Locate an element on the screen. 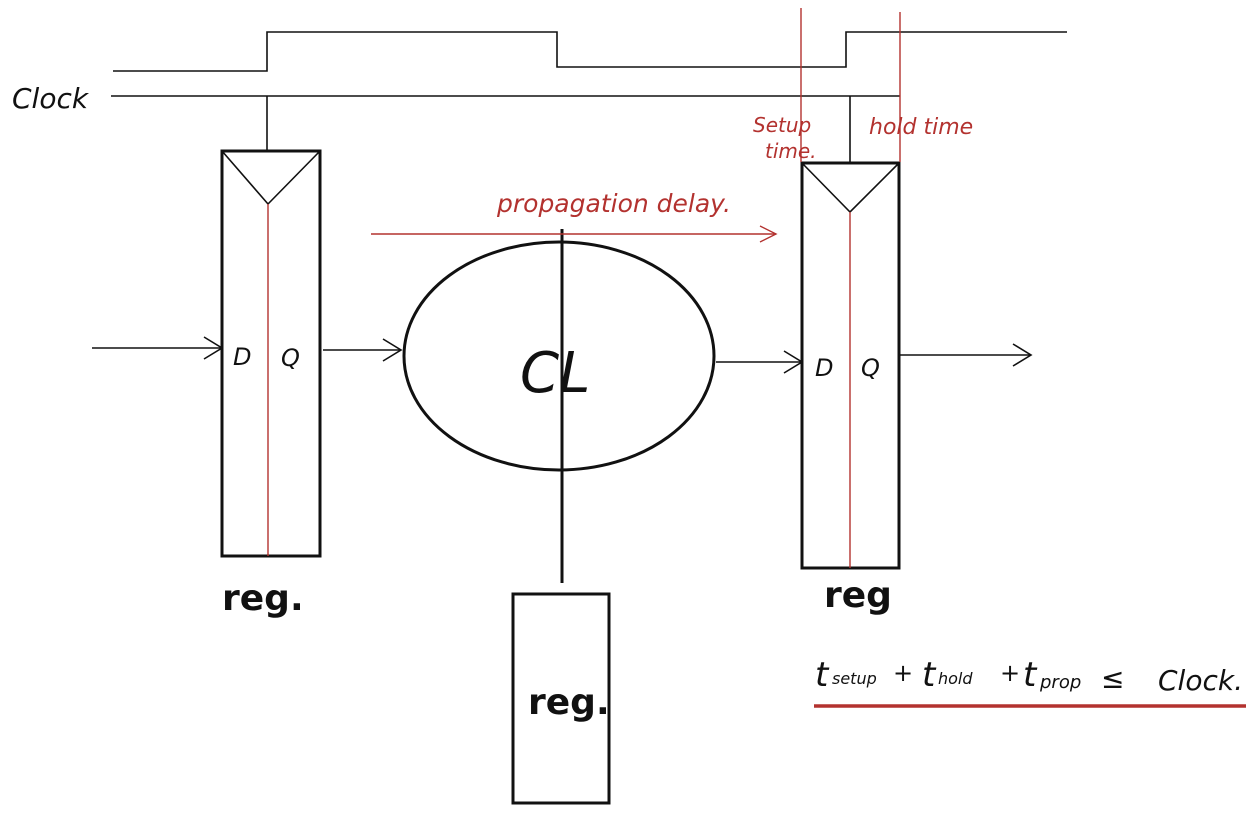 Image resolution: width=1254 pixels, height=816 pixels. logic-to-right-d-arrow is located at coordinates (760, 362).